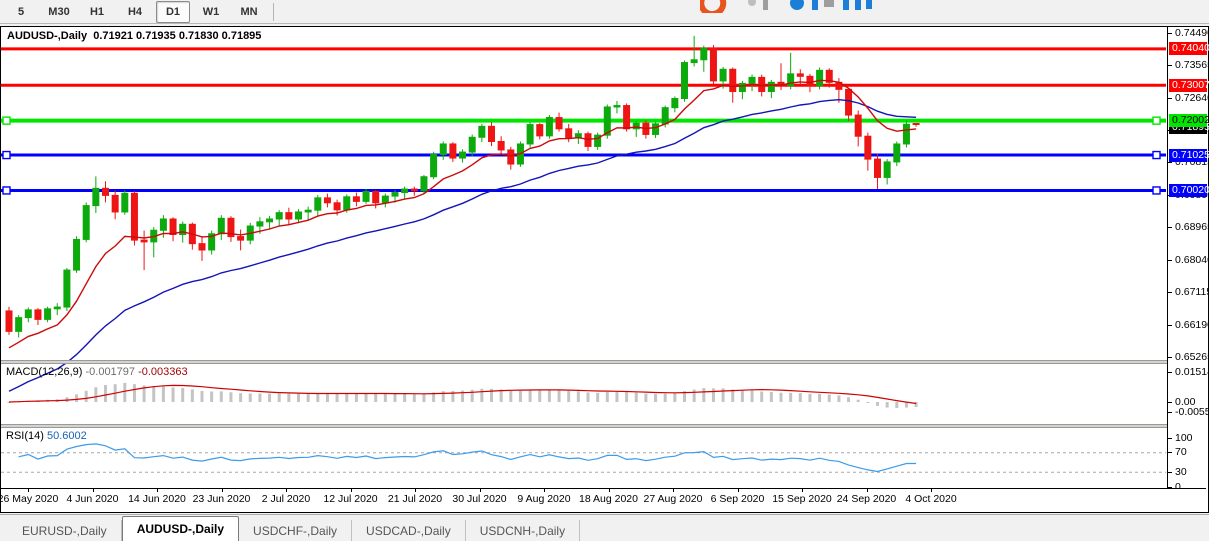 This screenshot has width=1209, height=541. Describe the element at coordinates (180, 528) in the screenshot. I see `symbol-tab-audusd: AUDUSD-,Daily` at that location.